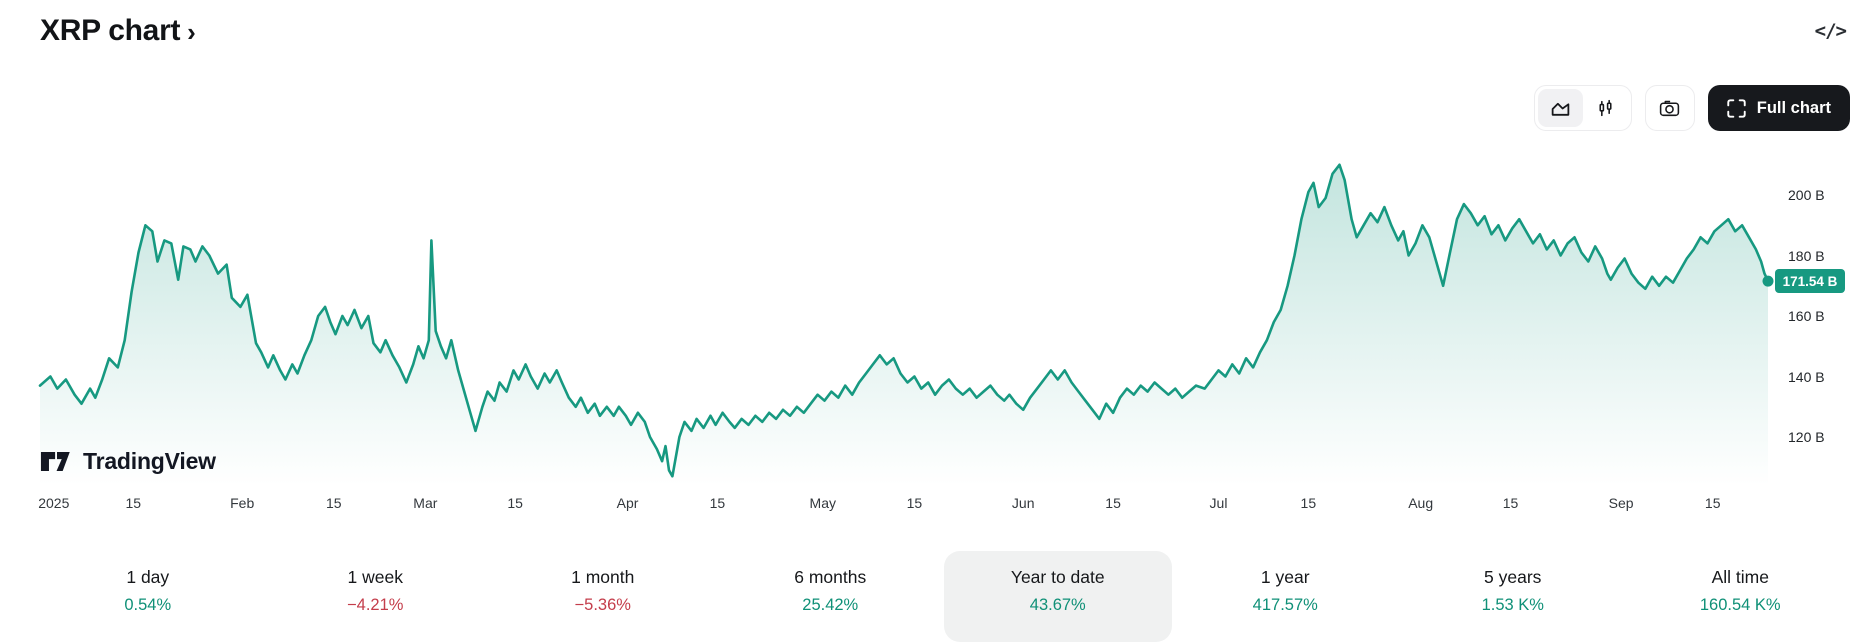 The width and height of the screenshot is (1873, 642). What do you see at coordinates (1830, 31) in the screenshot?
I see `embed-code-icon: </>` at bounding box center [1830, 31].